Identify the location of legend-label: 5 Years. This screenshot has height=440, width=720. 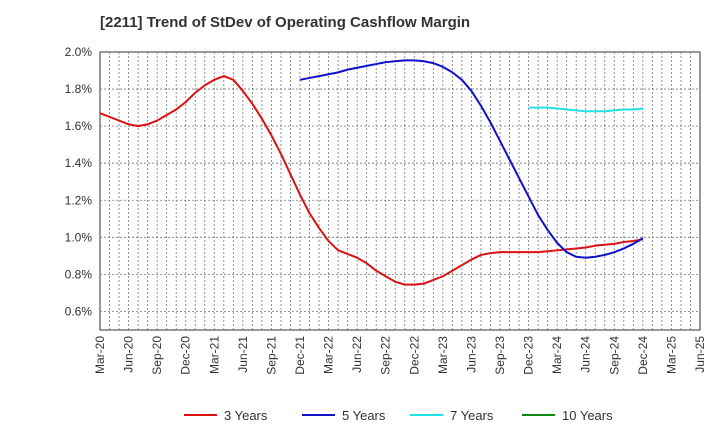
(364, 415).